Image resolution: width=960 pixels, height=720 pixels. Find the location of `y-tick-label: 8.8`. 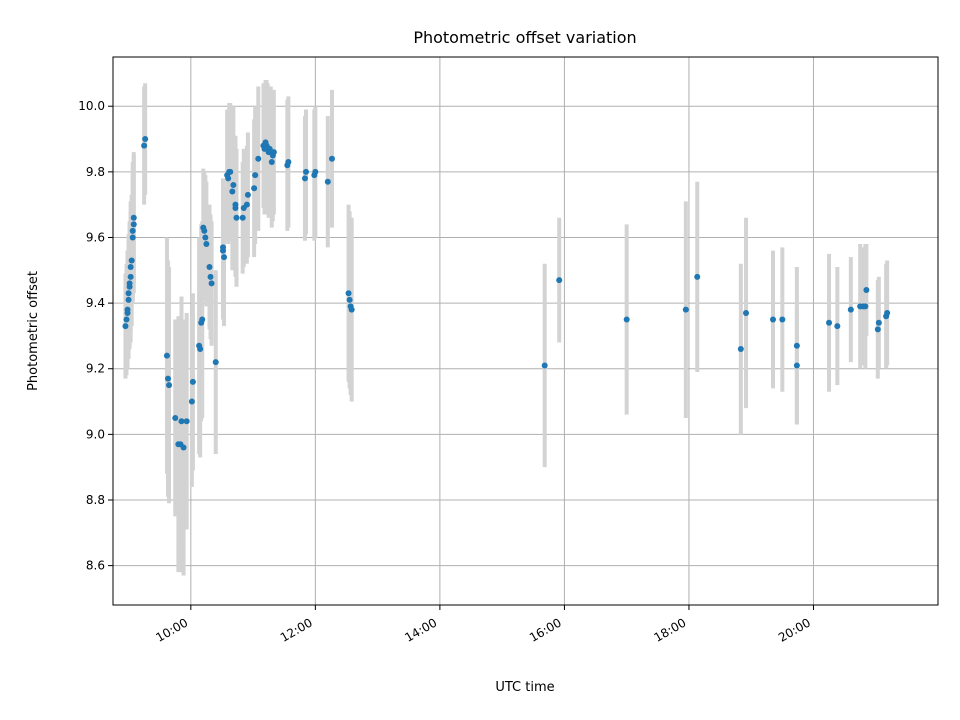

y-tick-label: 8.8 is located at coordinates (95, 500).